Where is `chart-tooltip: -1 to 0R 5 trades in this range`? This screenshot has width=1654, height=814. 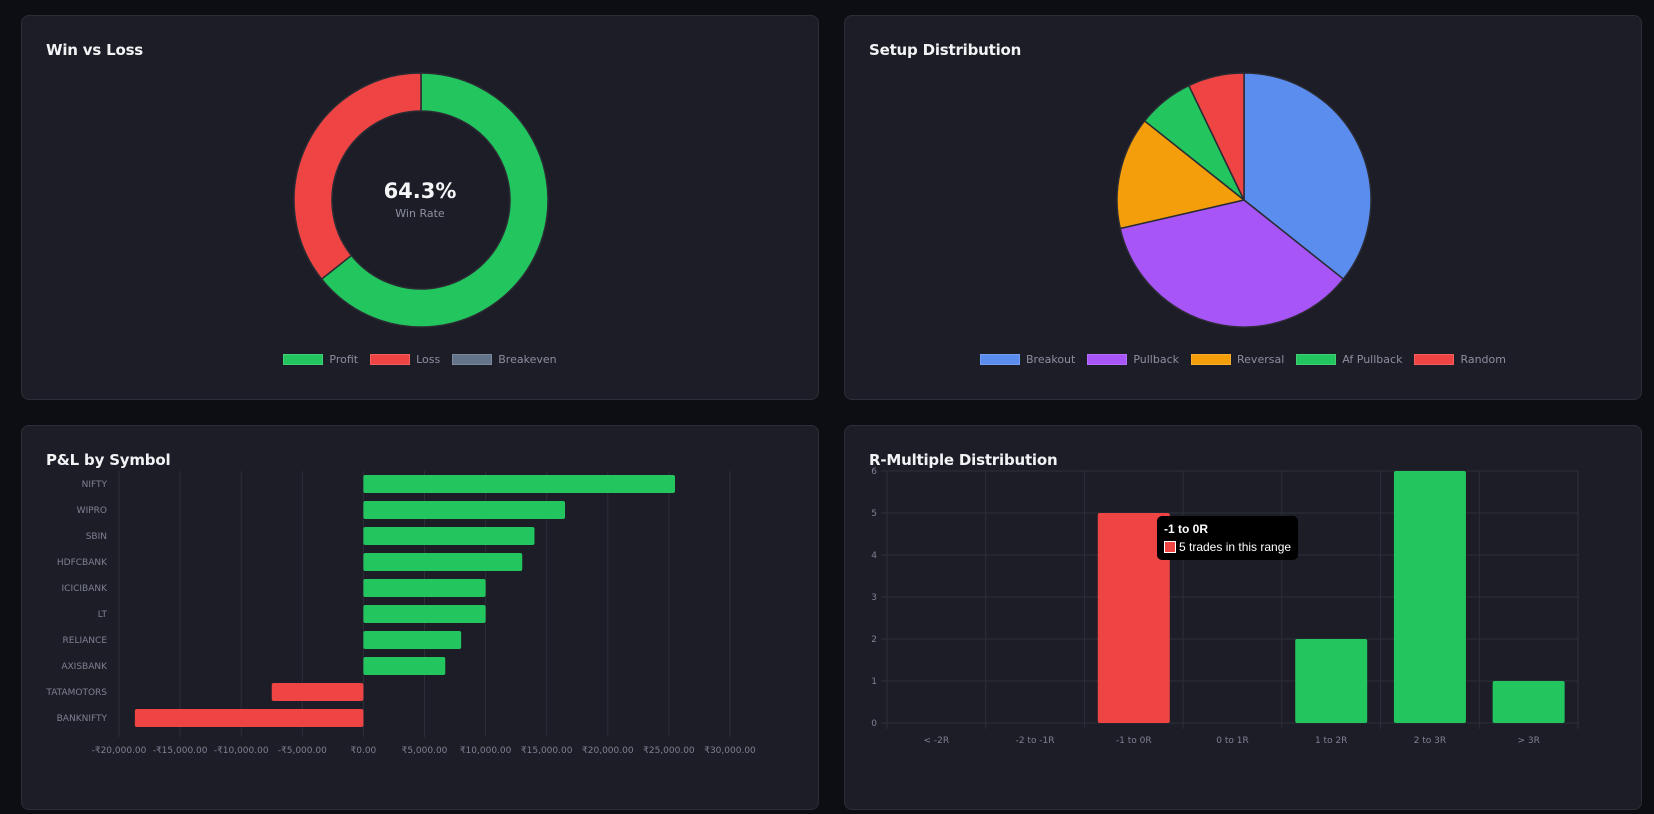 chart-tooltip: -1 to 0R 5 trades in this range is located at coordinates (1228, 538).